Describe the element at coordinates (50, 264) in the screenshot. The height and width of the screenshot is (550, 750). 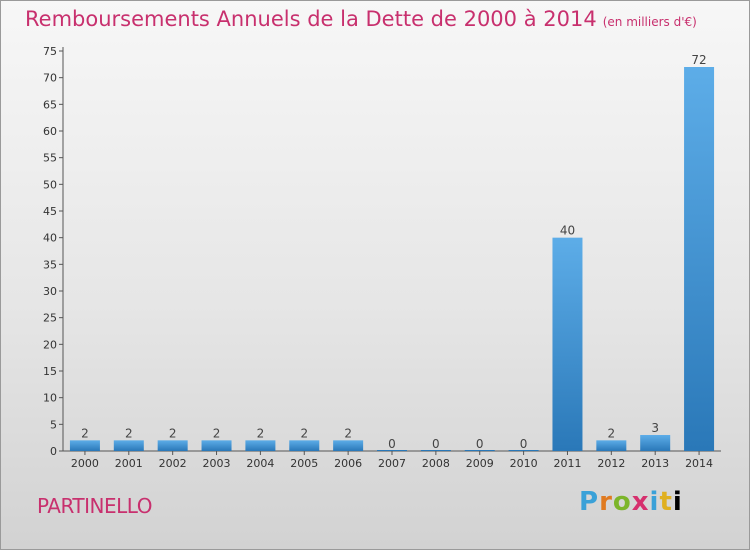
I see `y-tick-label: 35` at that location.